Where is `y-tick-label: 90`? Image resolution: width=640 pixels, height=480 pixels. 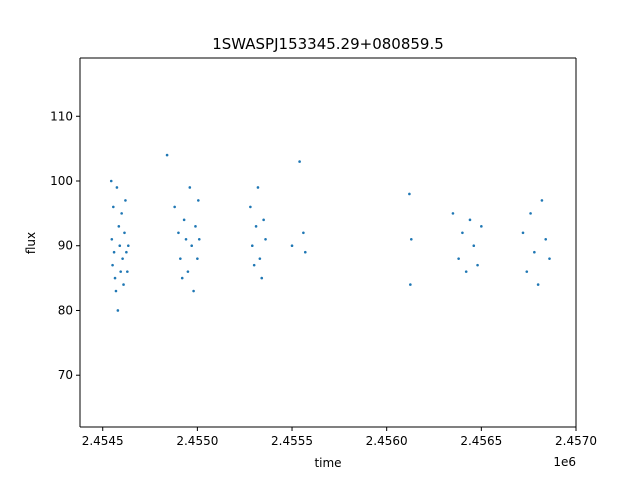 y-tick-label: 90 is located at coordinates (65, 246).